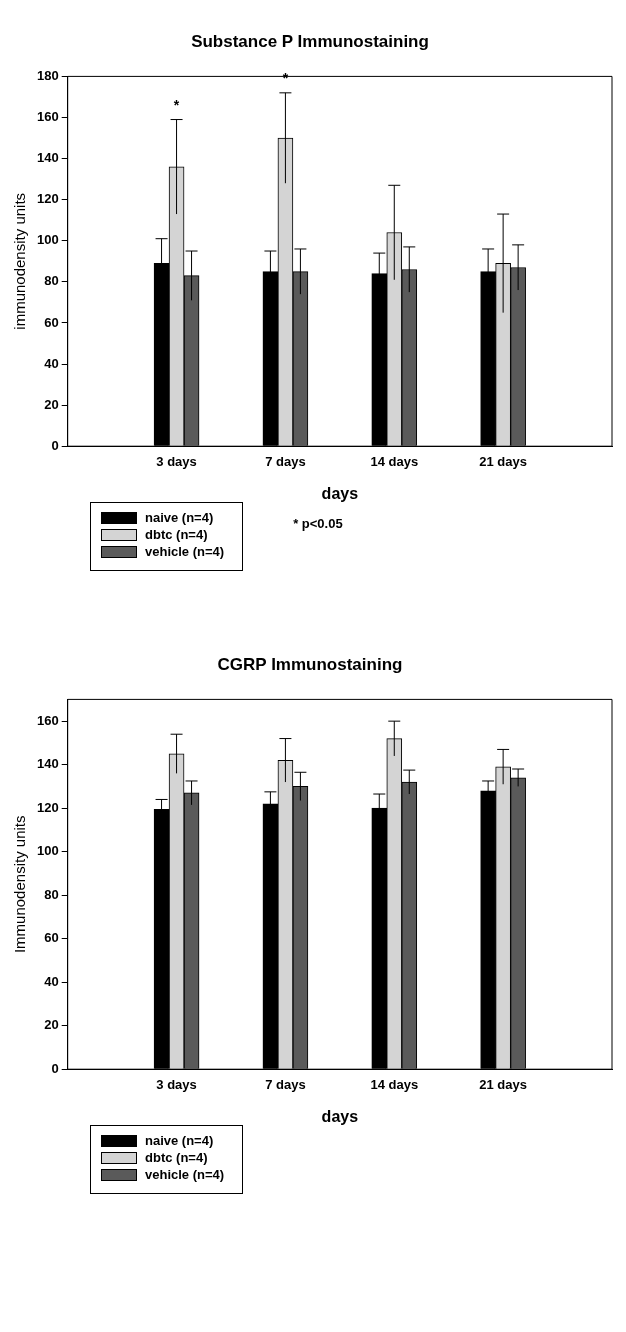  What do you see at coordinates (310, 664) in the screenshot?
I see `chart-title: CGRP Immunostaining` at bounding box center [310, 664].